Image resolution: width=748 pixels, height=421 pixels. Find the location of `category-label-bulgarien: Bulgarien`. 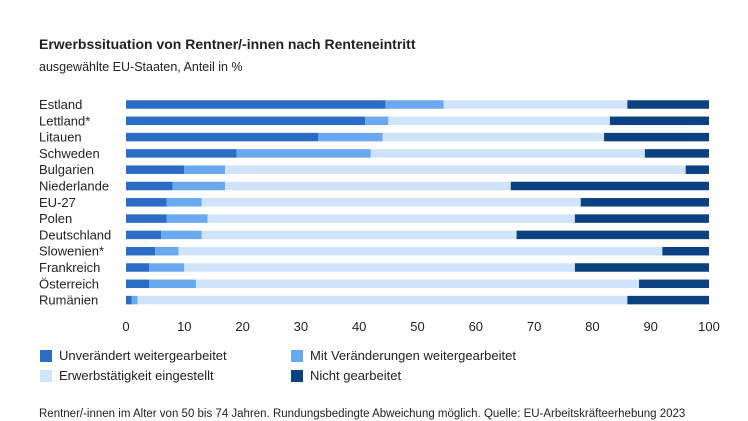

category-label-bulgarien: Bulgarien is located at coordinates (66, 169).